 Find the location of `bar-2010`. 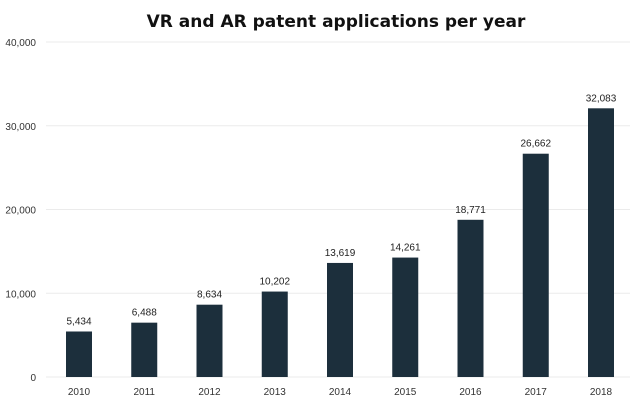

bar-2010 is located at coordinates (79, 354).